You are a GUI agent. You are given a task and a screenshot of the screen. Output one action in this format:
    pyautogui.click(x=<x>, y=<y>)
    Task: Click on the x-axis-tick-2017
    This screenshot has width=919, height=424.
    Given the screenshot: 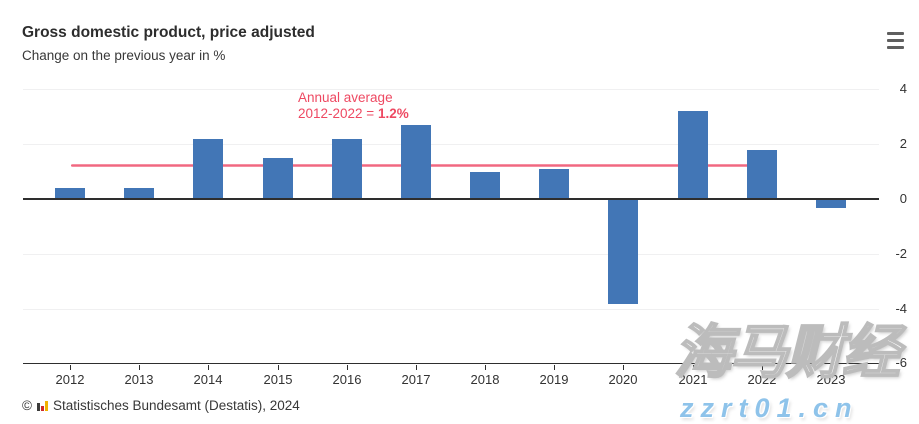 What is the action you would take?
    pyautogui.click(x=416, y=367)
    